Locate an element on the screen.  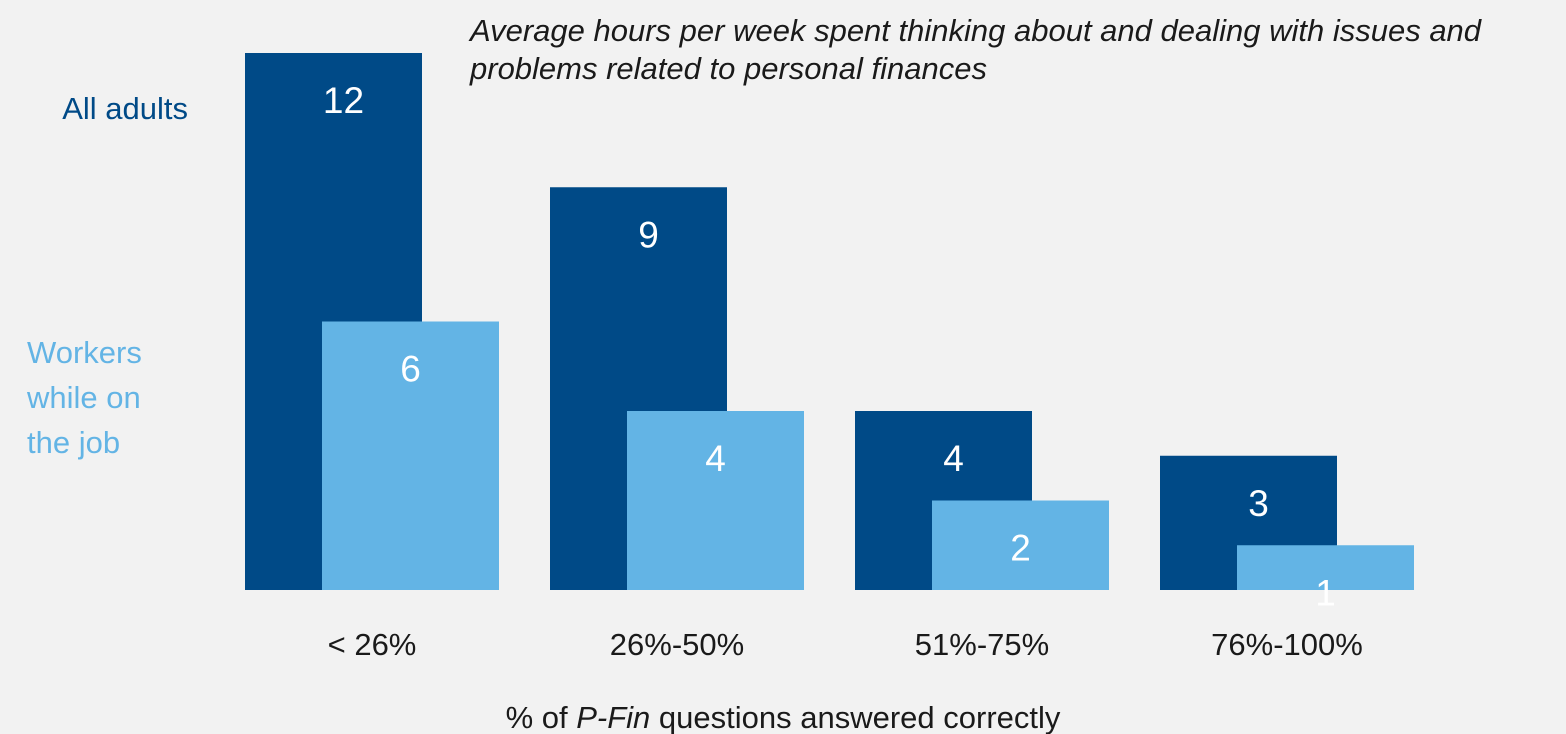
data-label: 12 is located at coordinates (343, 100).